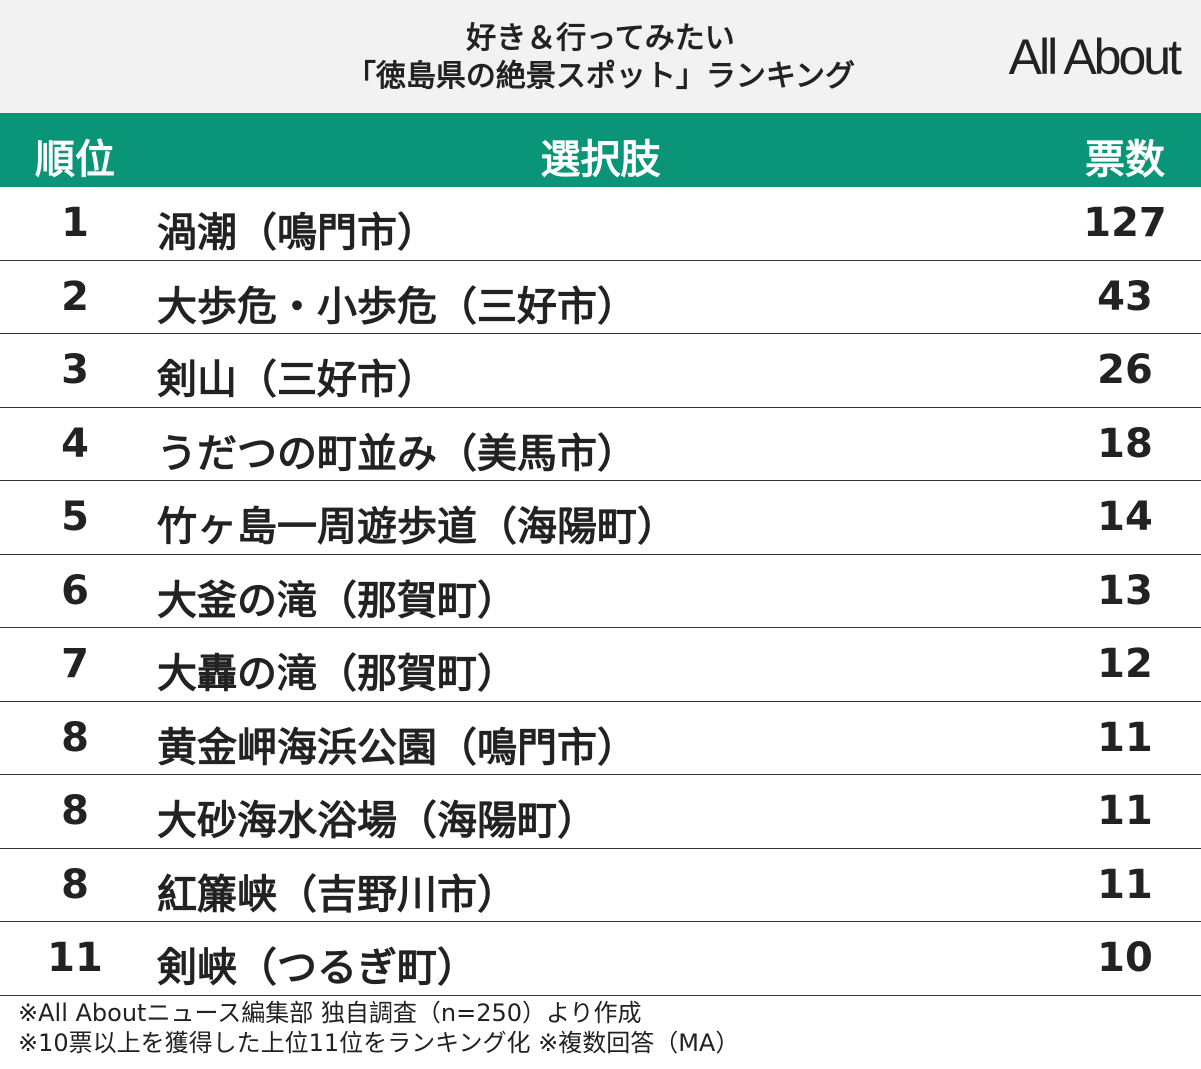 The height and width of the screenshot is (1069, 1201). Describe the element at coordinates (297, 380) in the screenshot. I see `name-cell: 剣山（三好市）` at that location.